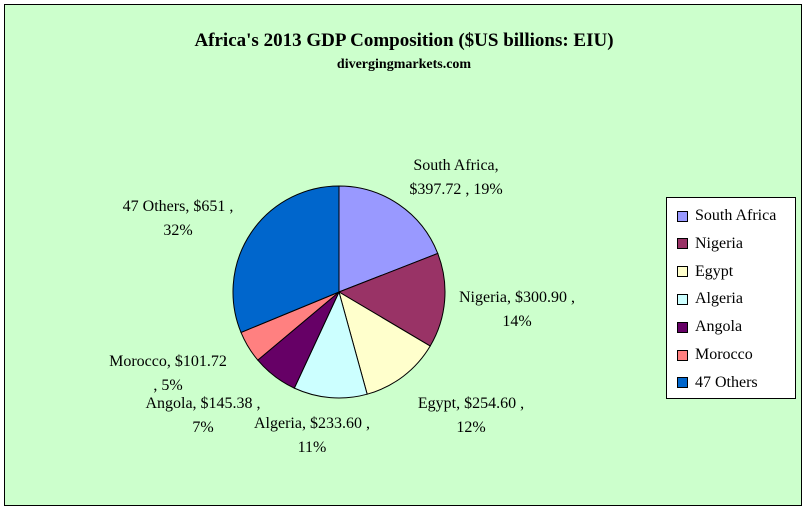 This screenshot has width=808, height=512. What do you see at coordinates (312, 435) in the screenshot?
I see `data-label: Algeria, $233.60 , 11%` at bounding box center [312, 435].